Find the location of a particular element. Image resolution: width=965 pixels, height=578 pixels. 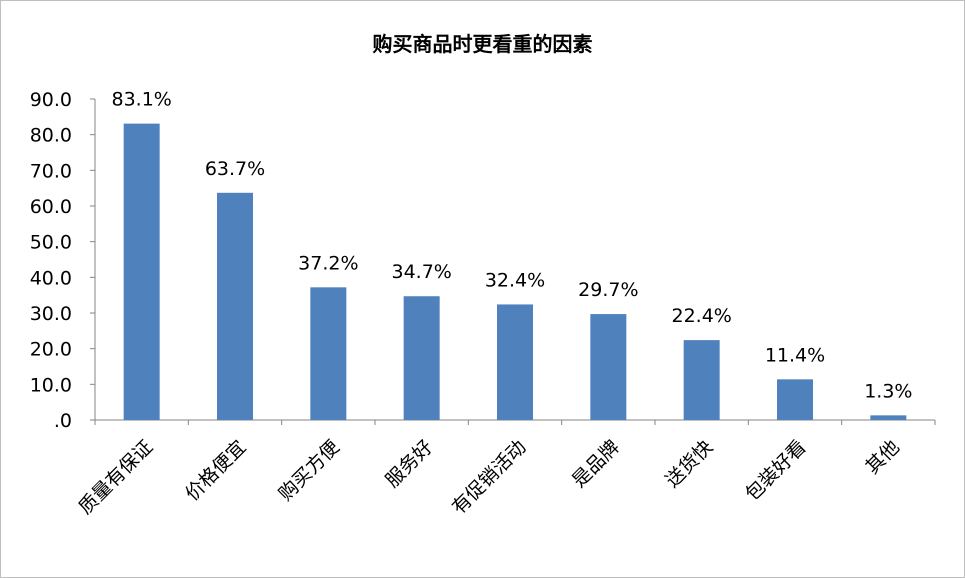

category-label: 其他 is located at coordinates (882, 457).